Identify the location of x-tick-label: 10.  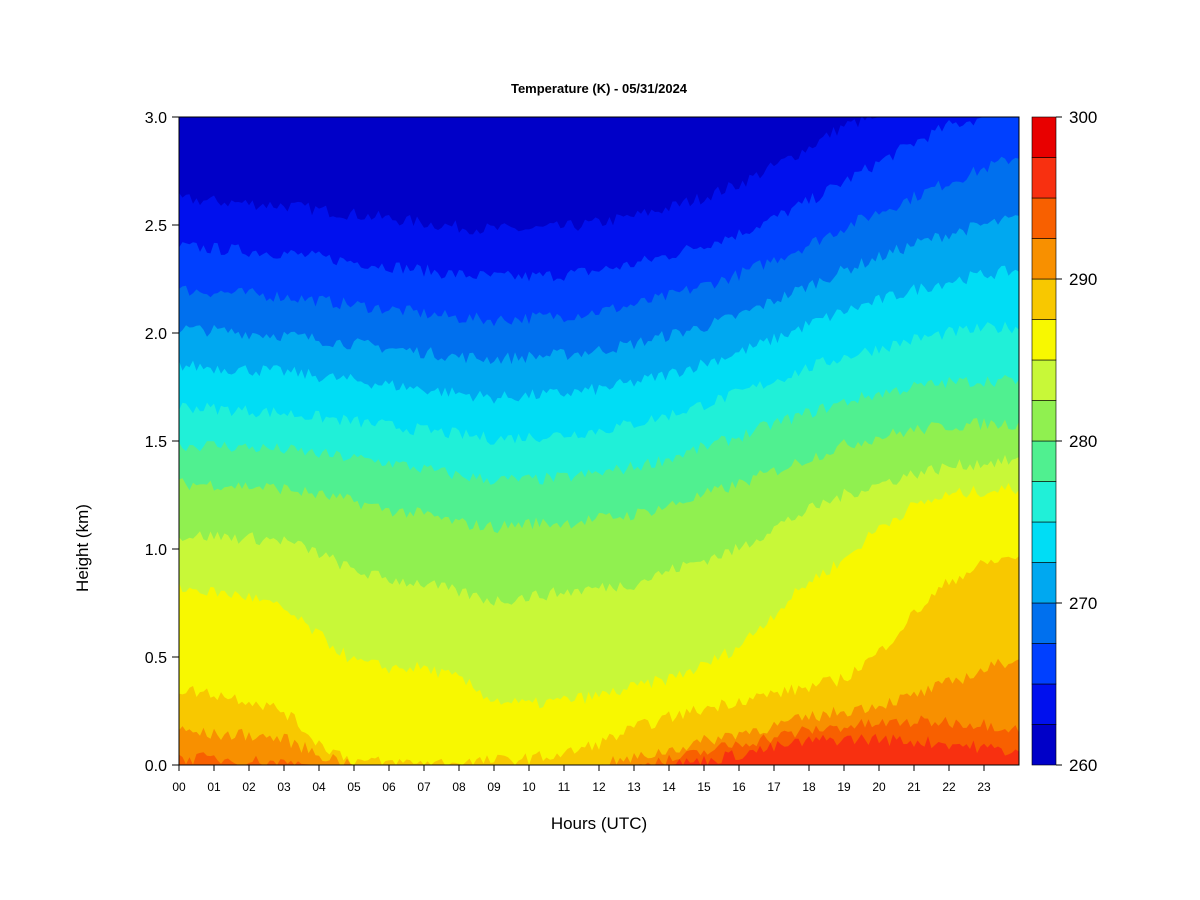
(529, 787).